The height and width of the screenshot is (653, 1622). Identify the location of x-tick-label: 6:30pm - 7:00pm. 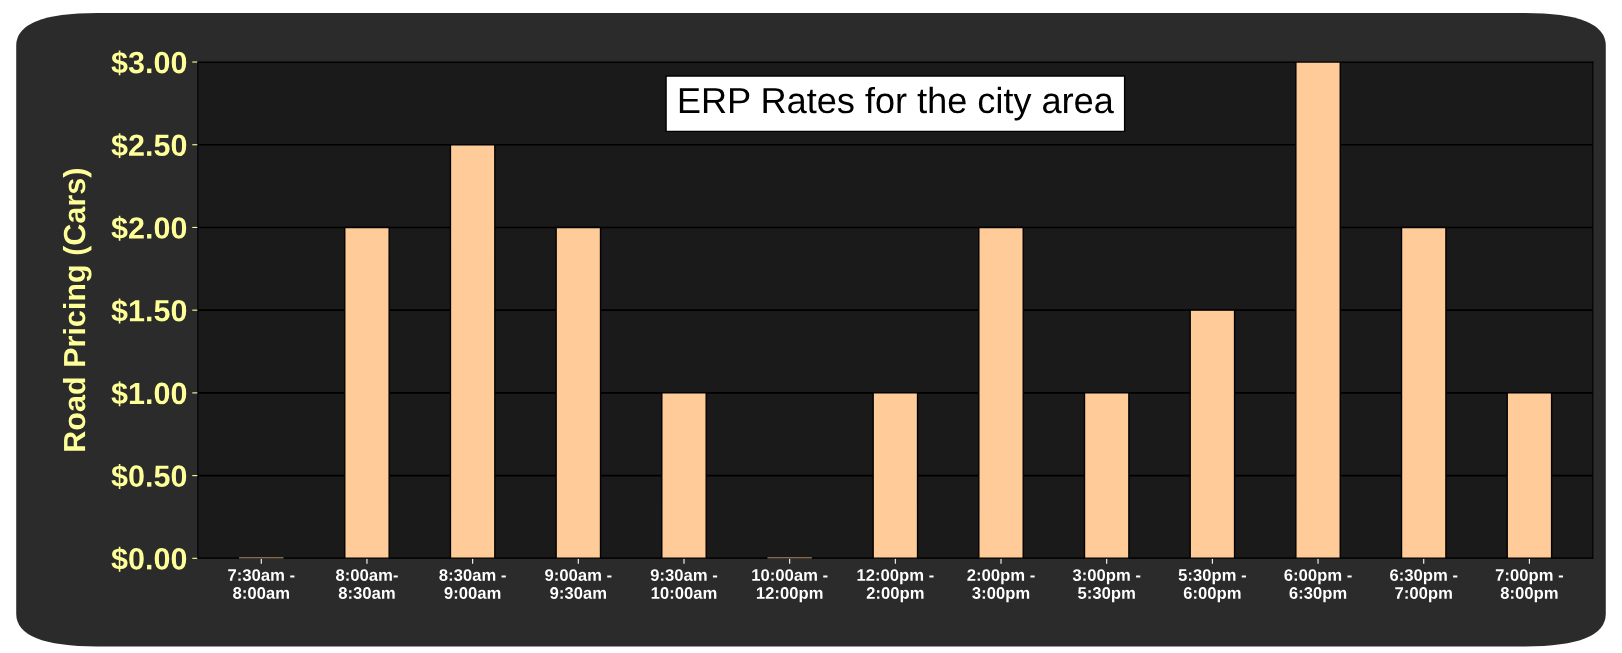
(1424, 586).